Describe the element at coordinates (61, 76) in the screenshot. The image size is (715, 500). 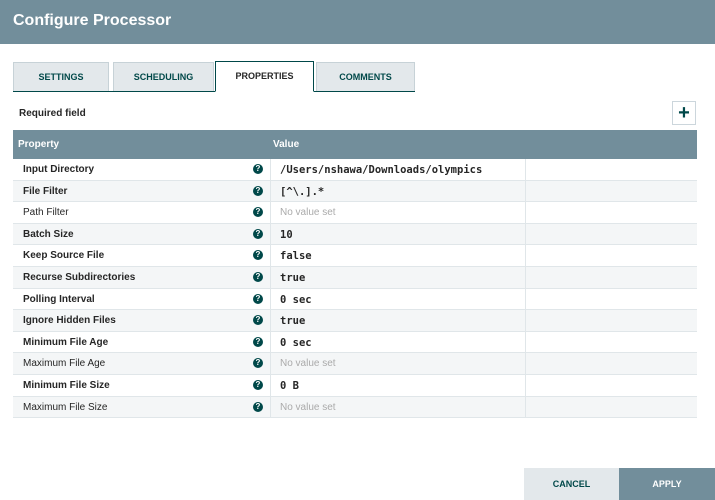
I see `tab-settings: SETTINGS` at that location.